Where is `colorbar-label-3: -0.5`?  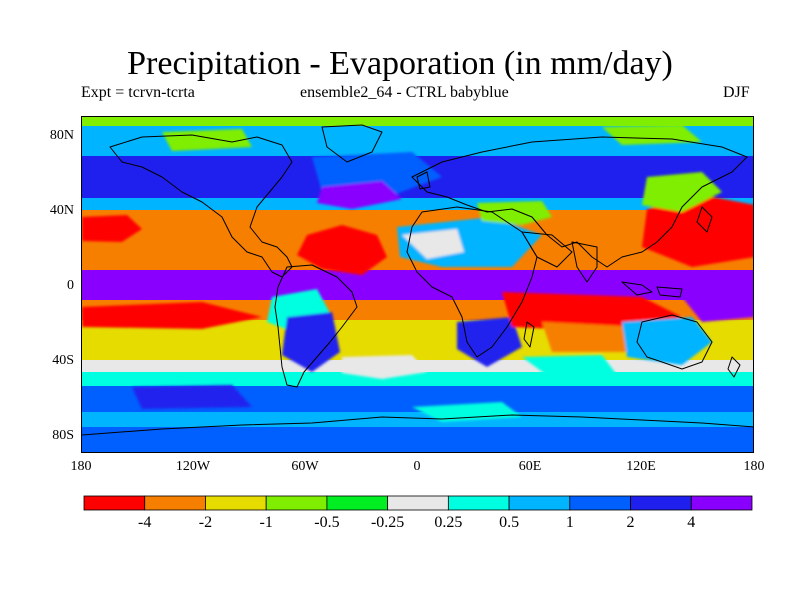
colorbar-label-3: -0.5 is located at coordinates (327, 522).